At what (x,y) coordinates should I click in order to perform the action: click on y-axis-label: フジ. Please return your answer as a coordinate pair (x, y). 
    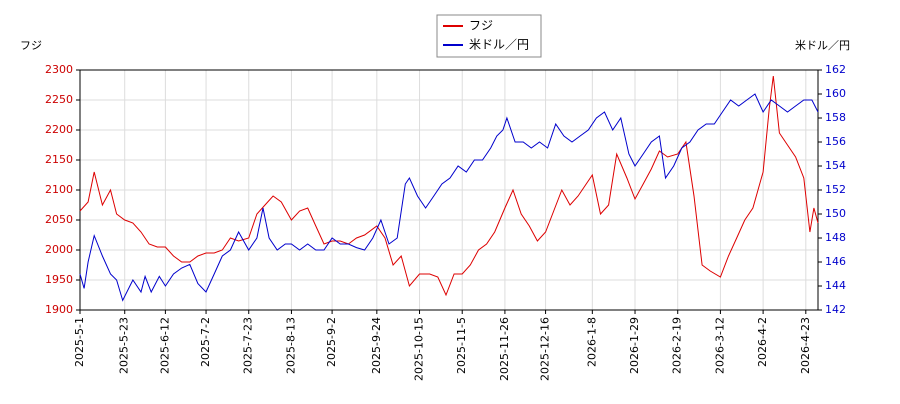
    Looking at the image, I should click on (31, 45).